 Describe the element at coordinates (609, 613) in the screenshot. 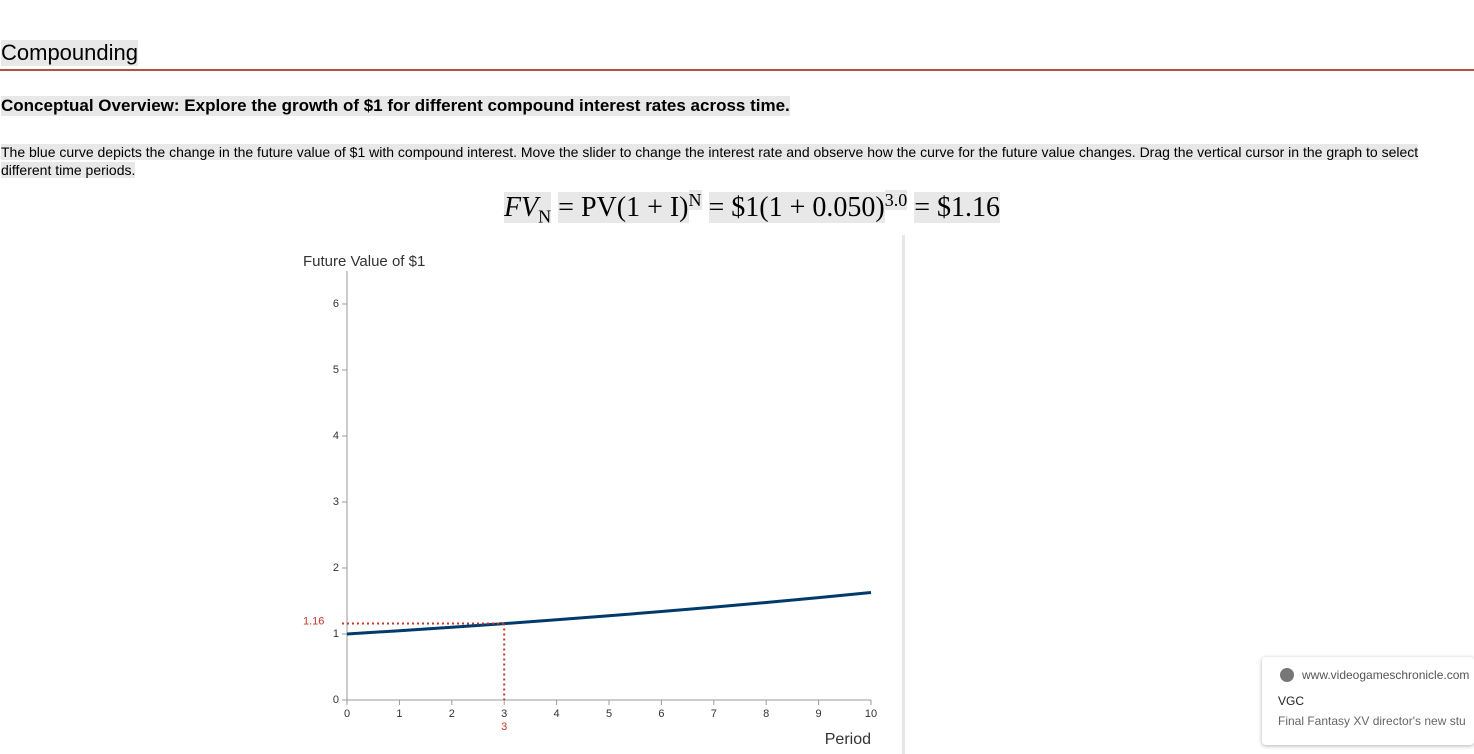

I see `line` at that location.